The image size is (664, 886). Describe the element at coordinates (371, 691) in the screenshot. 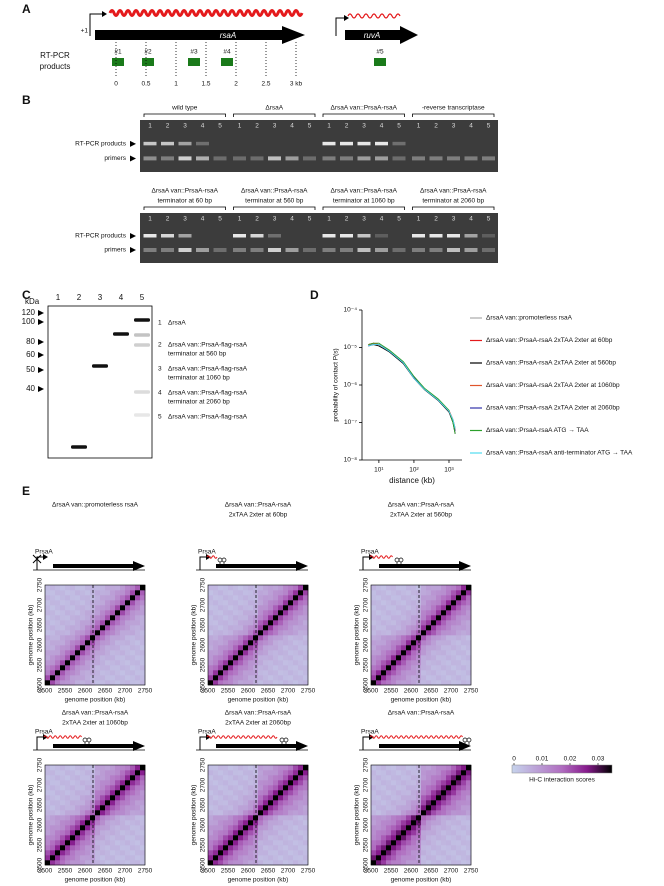

I see `x-tick-label: 2500` at that location.